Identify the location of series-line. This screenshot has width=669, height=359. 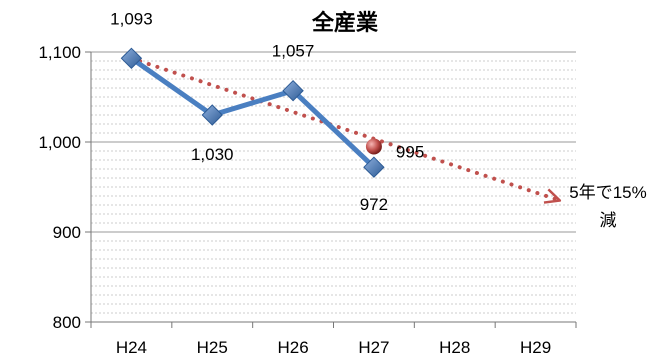
(252, 113).